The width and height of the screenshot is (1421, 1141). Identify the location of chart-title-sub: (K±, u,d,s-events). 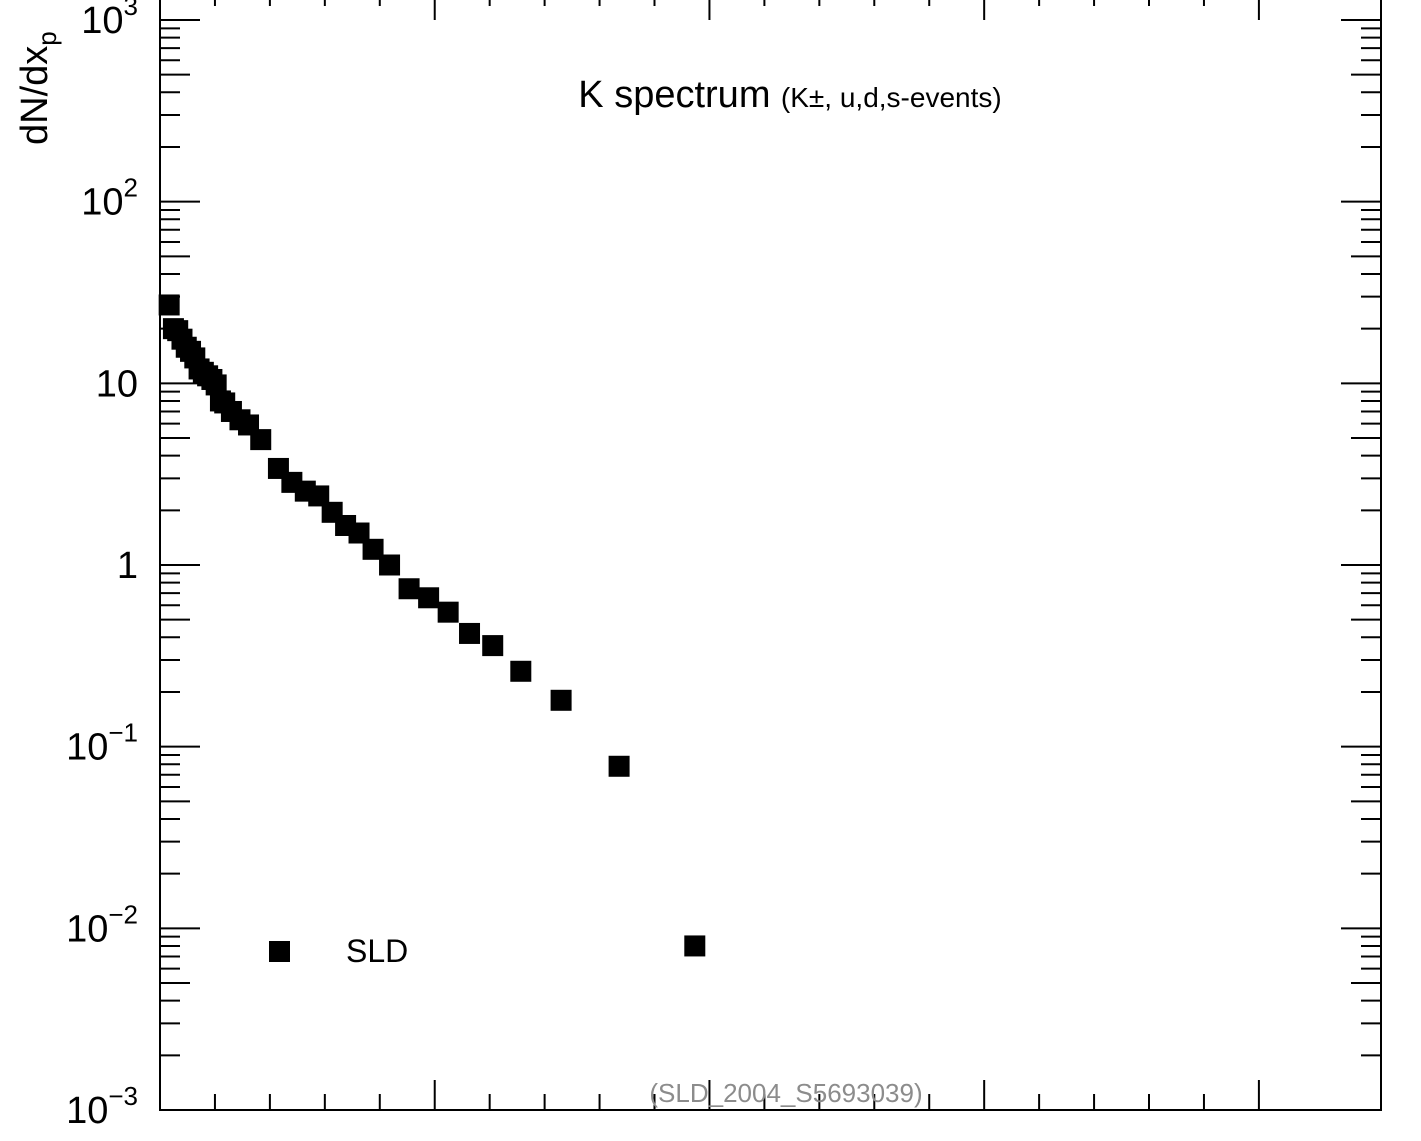
(891, 97).